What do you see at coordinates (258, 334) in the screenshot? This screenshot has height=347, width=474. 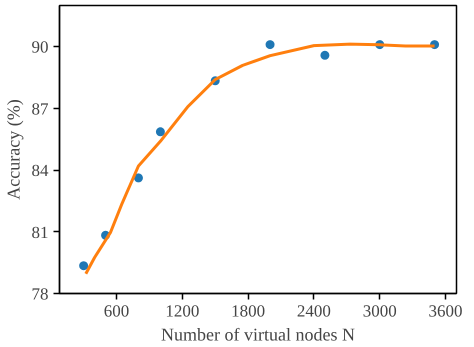 I see `x-axis-title: Number of virtual nodes N` at bounding box center [258, 334].